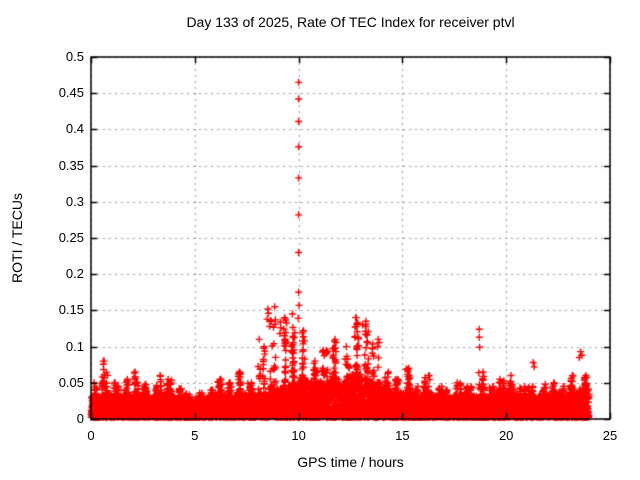  Describe the element at coordinates (91, 435) in the screenshot. I see `x-tick-label: 0` at that location.